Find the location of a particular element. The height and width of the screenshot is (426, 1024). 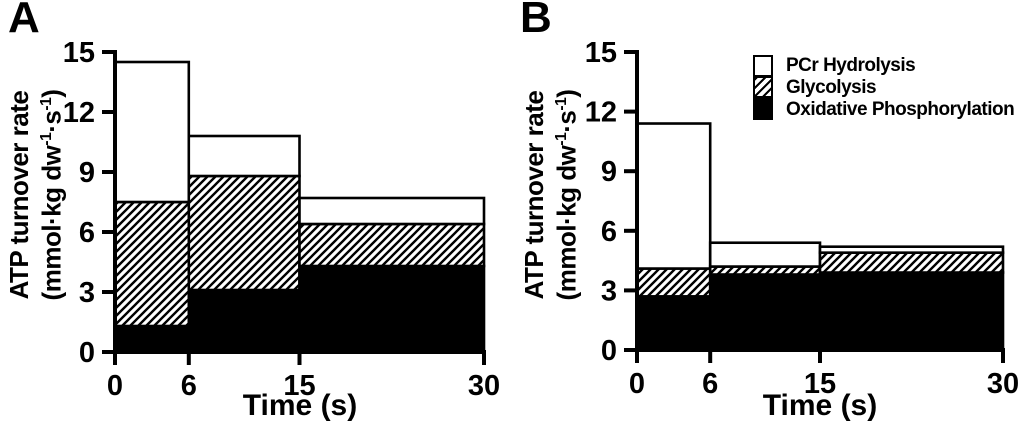

legend-label: PCr Hydrolysis is located at coordinates (851, 65).